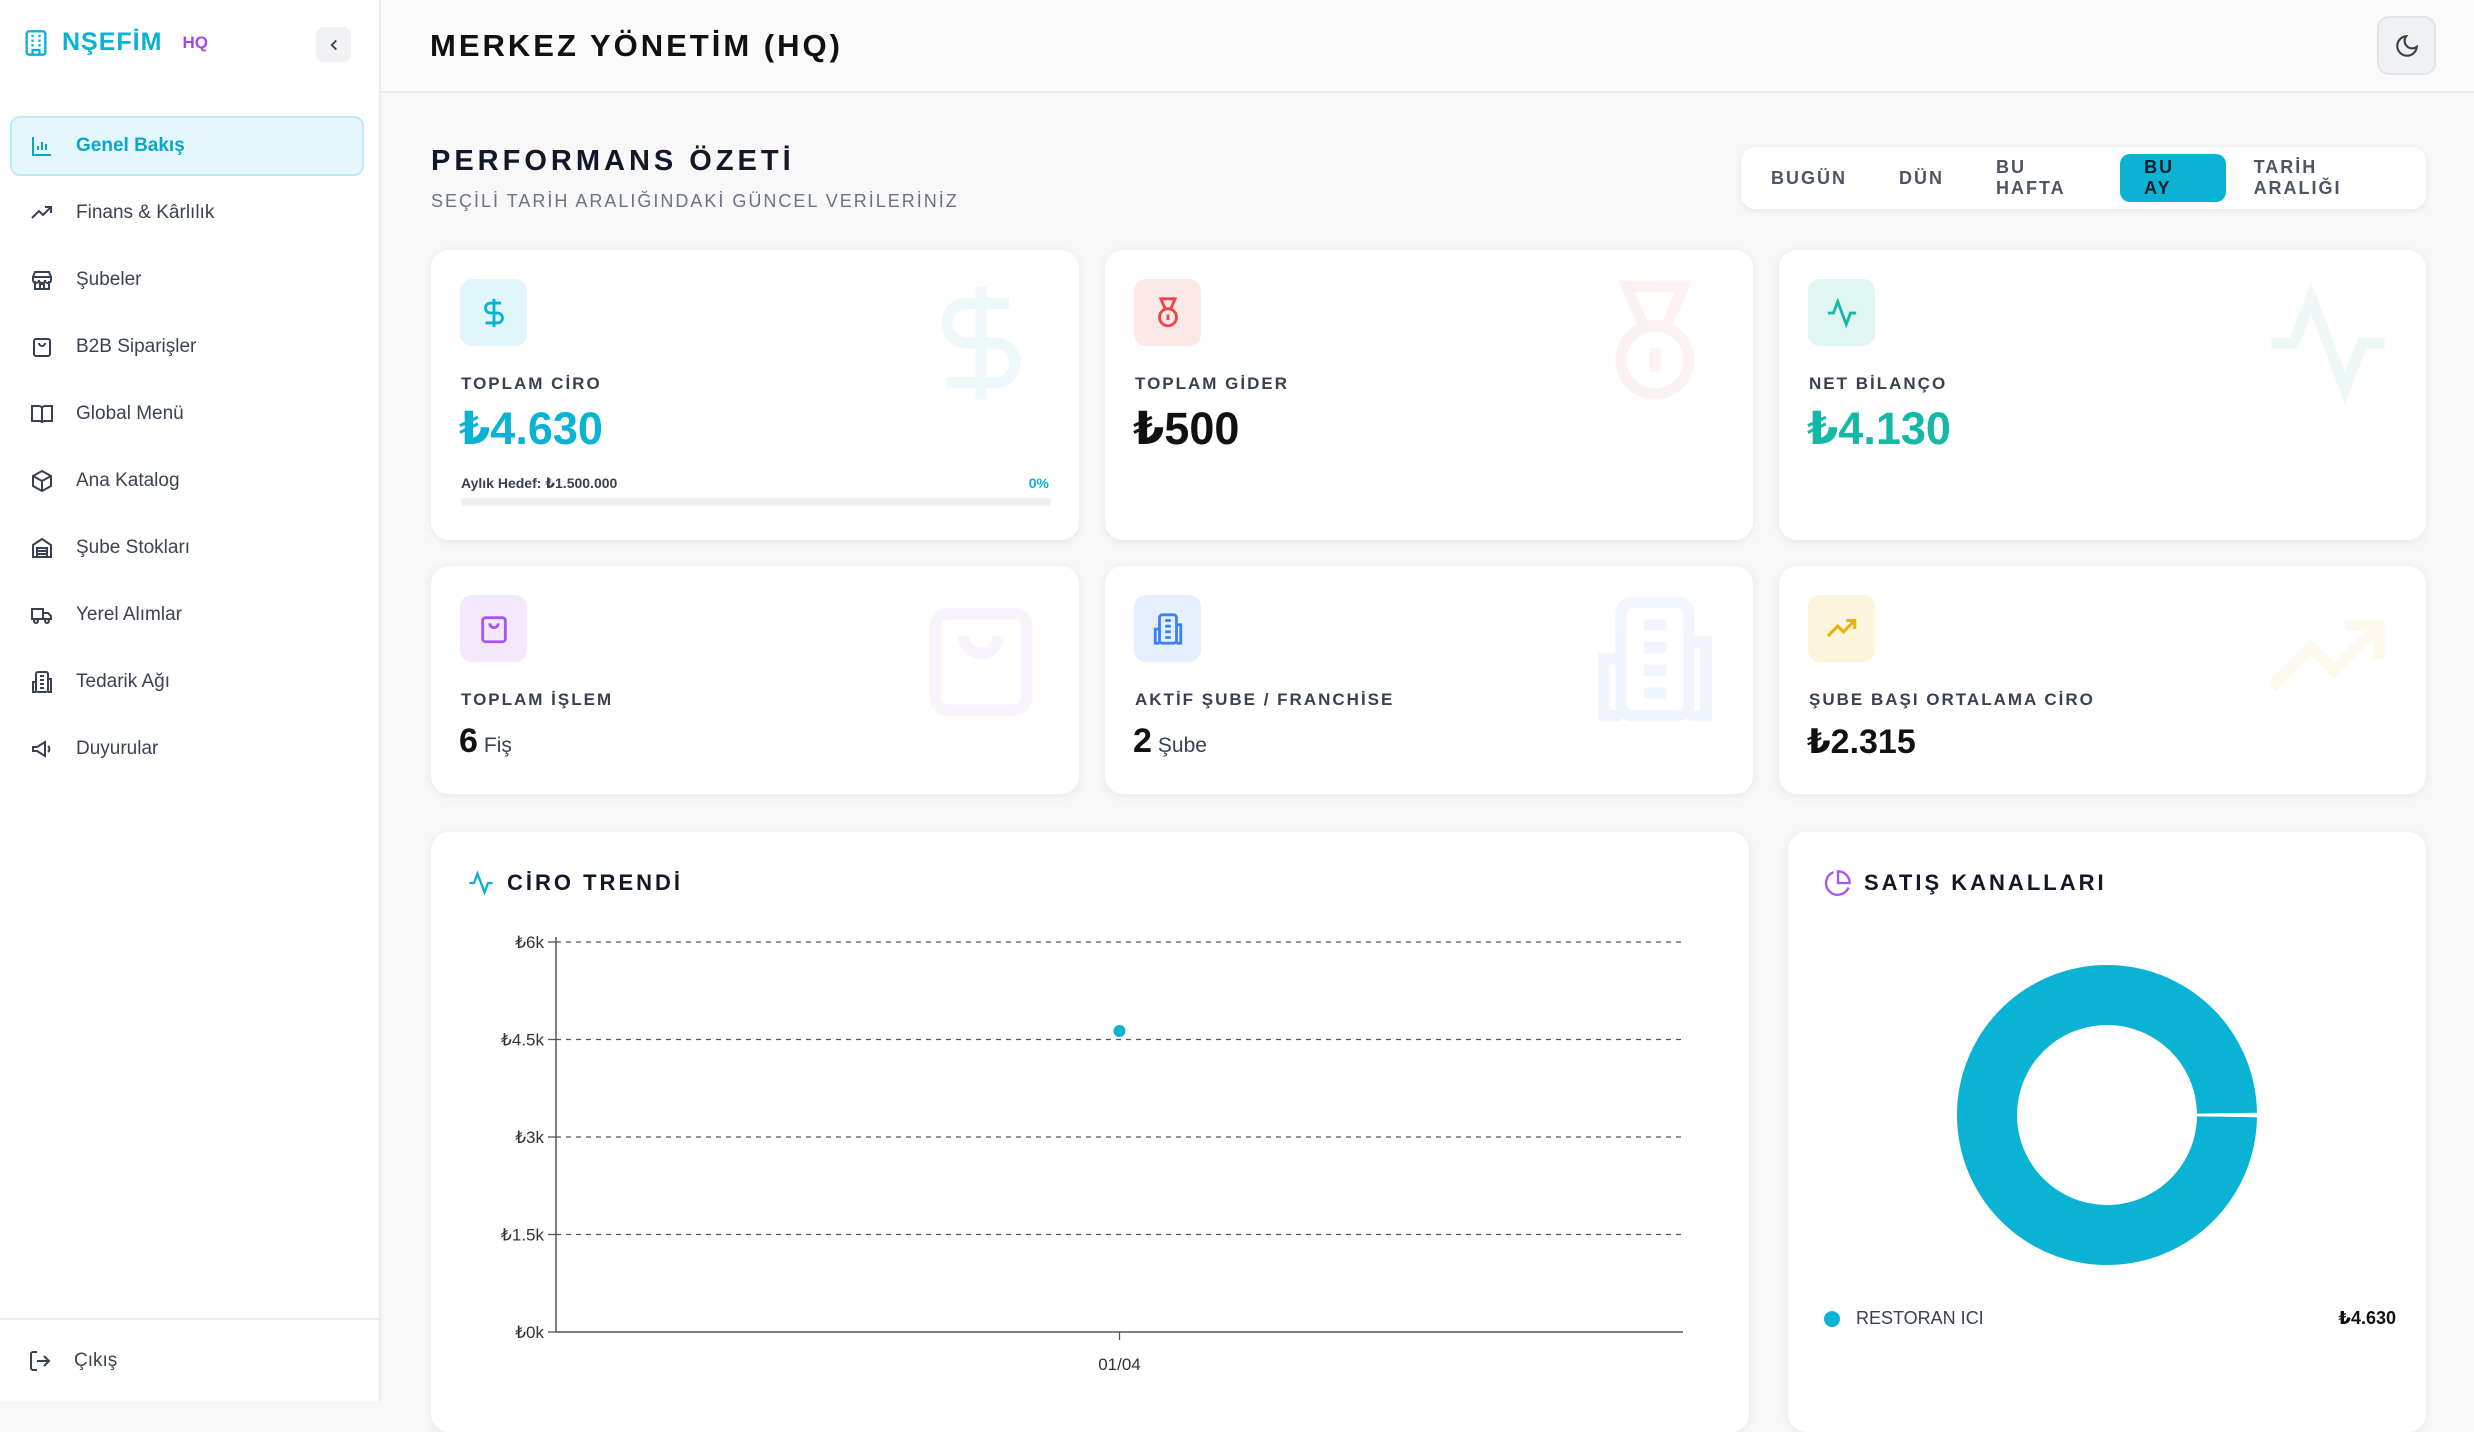 The width and height of the screenshot is (2474, 1432). I want to click on monthly-goal-label: Aylık Hedef: ₺1.500.000, so click(539, 483).